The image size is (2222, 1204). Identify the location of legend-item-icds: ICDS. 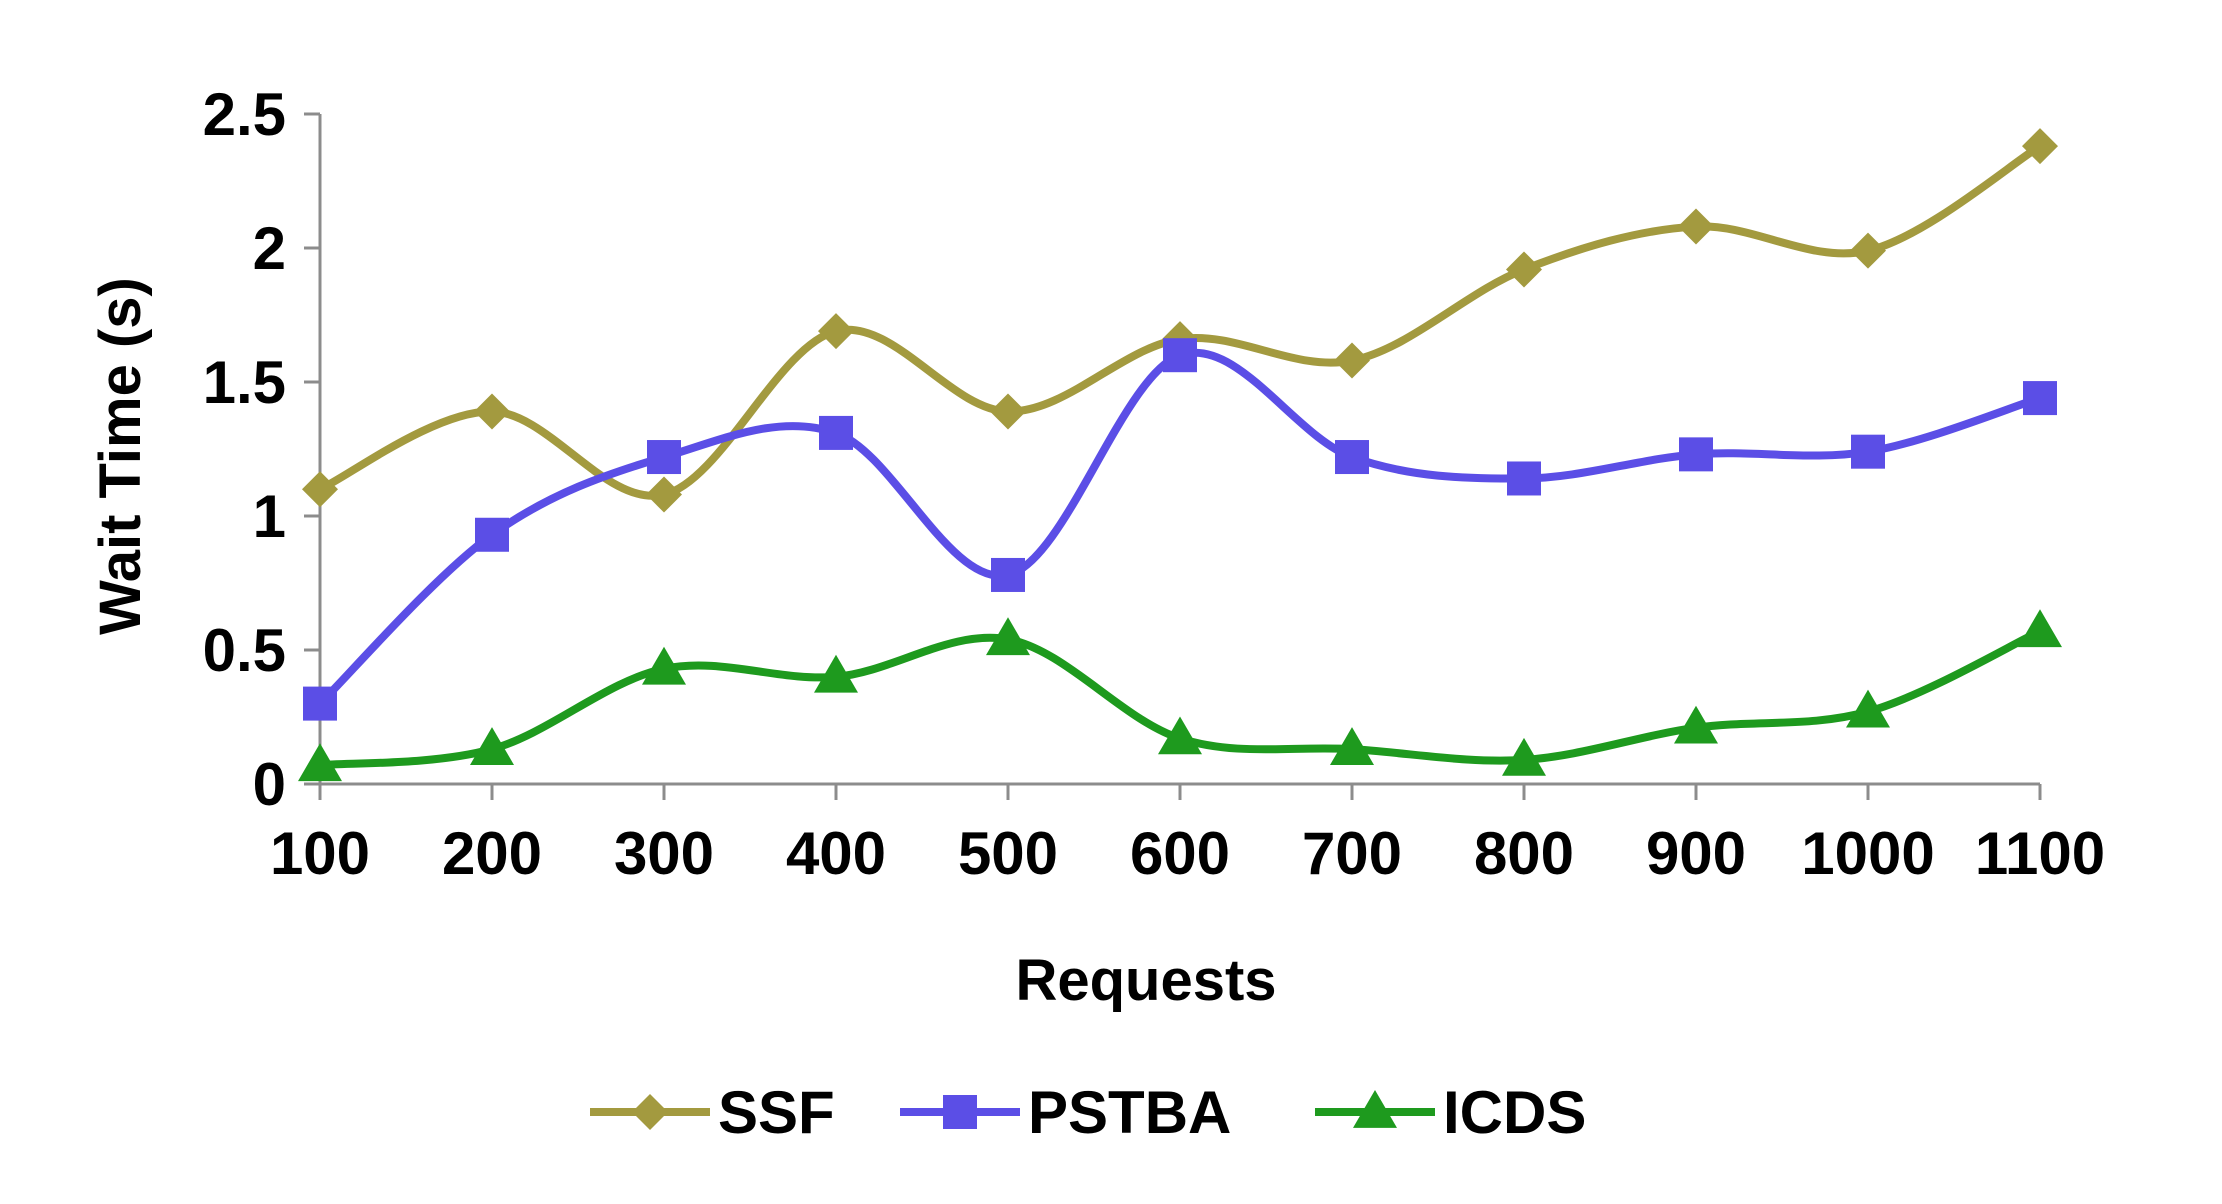
(1450, 1112).